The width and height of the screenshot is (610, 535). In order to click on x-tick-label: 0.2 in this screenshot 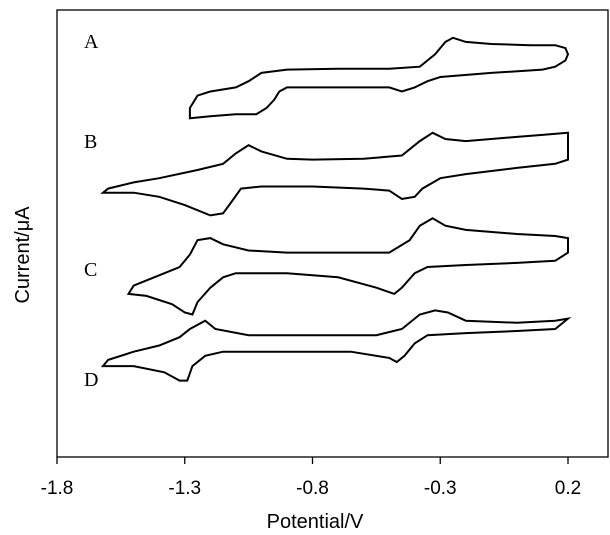, I will do `click(568, 488)`.